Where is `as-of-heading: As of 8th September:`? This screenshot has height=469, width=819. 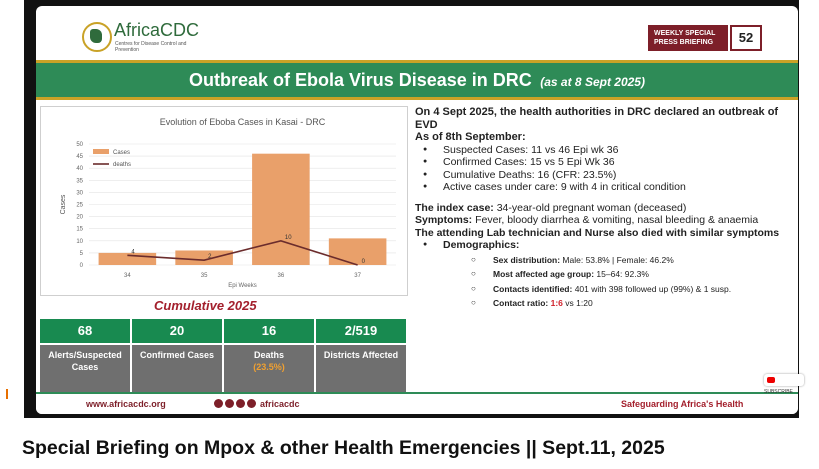 as-of-heading: As of 8th September: is located at coordinates (470, 137).